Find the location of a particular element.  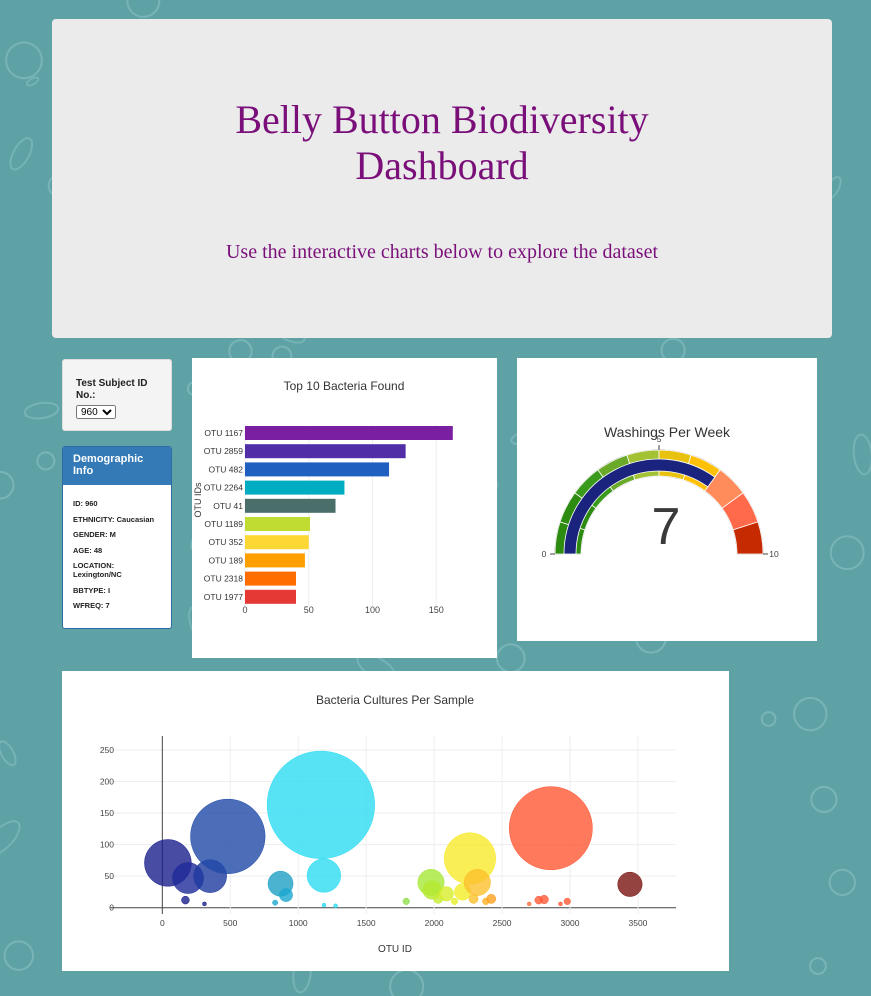

bar-y-tick-label: OTU 2264 is located at coordinates (223, 488).